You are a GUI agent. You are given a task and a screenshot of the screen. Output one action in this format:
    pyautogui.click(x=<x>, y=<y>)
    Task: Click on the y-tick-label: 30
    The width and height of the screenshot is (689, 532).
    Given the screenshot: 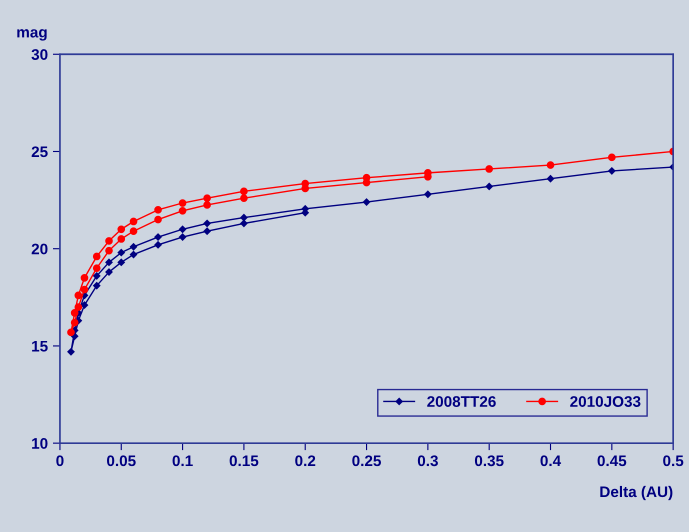 What is the action you would take?
    pyautogui.click(x=39, y=54)
    